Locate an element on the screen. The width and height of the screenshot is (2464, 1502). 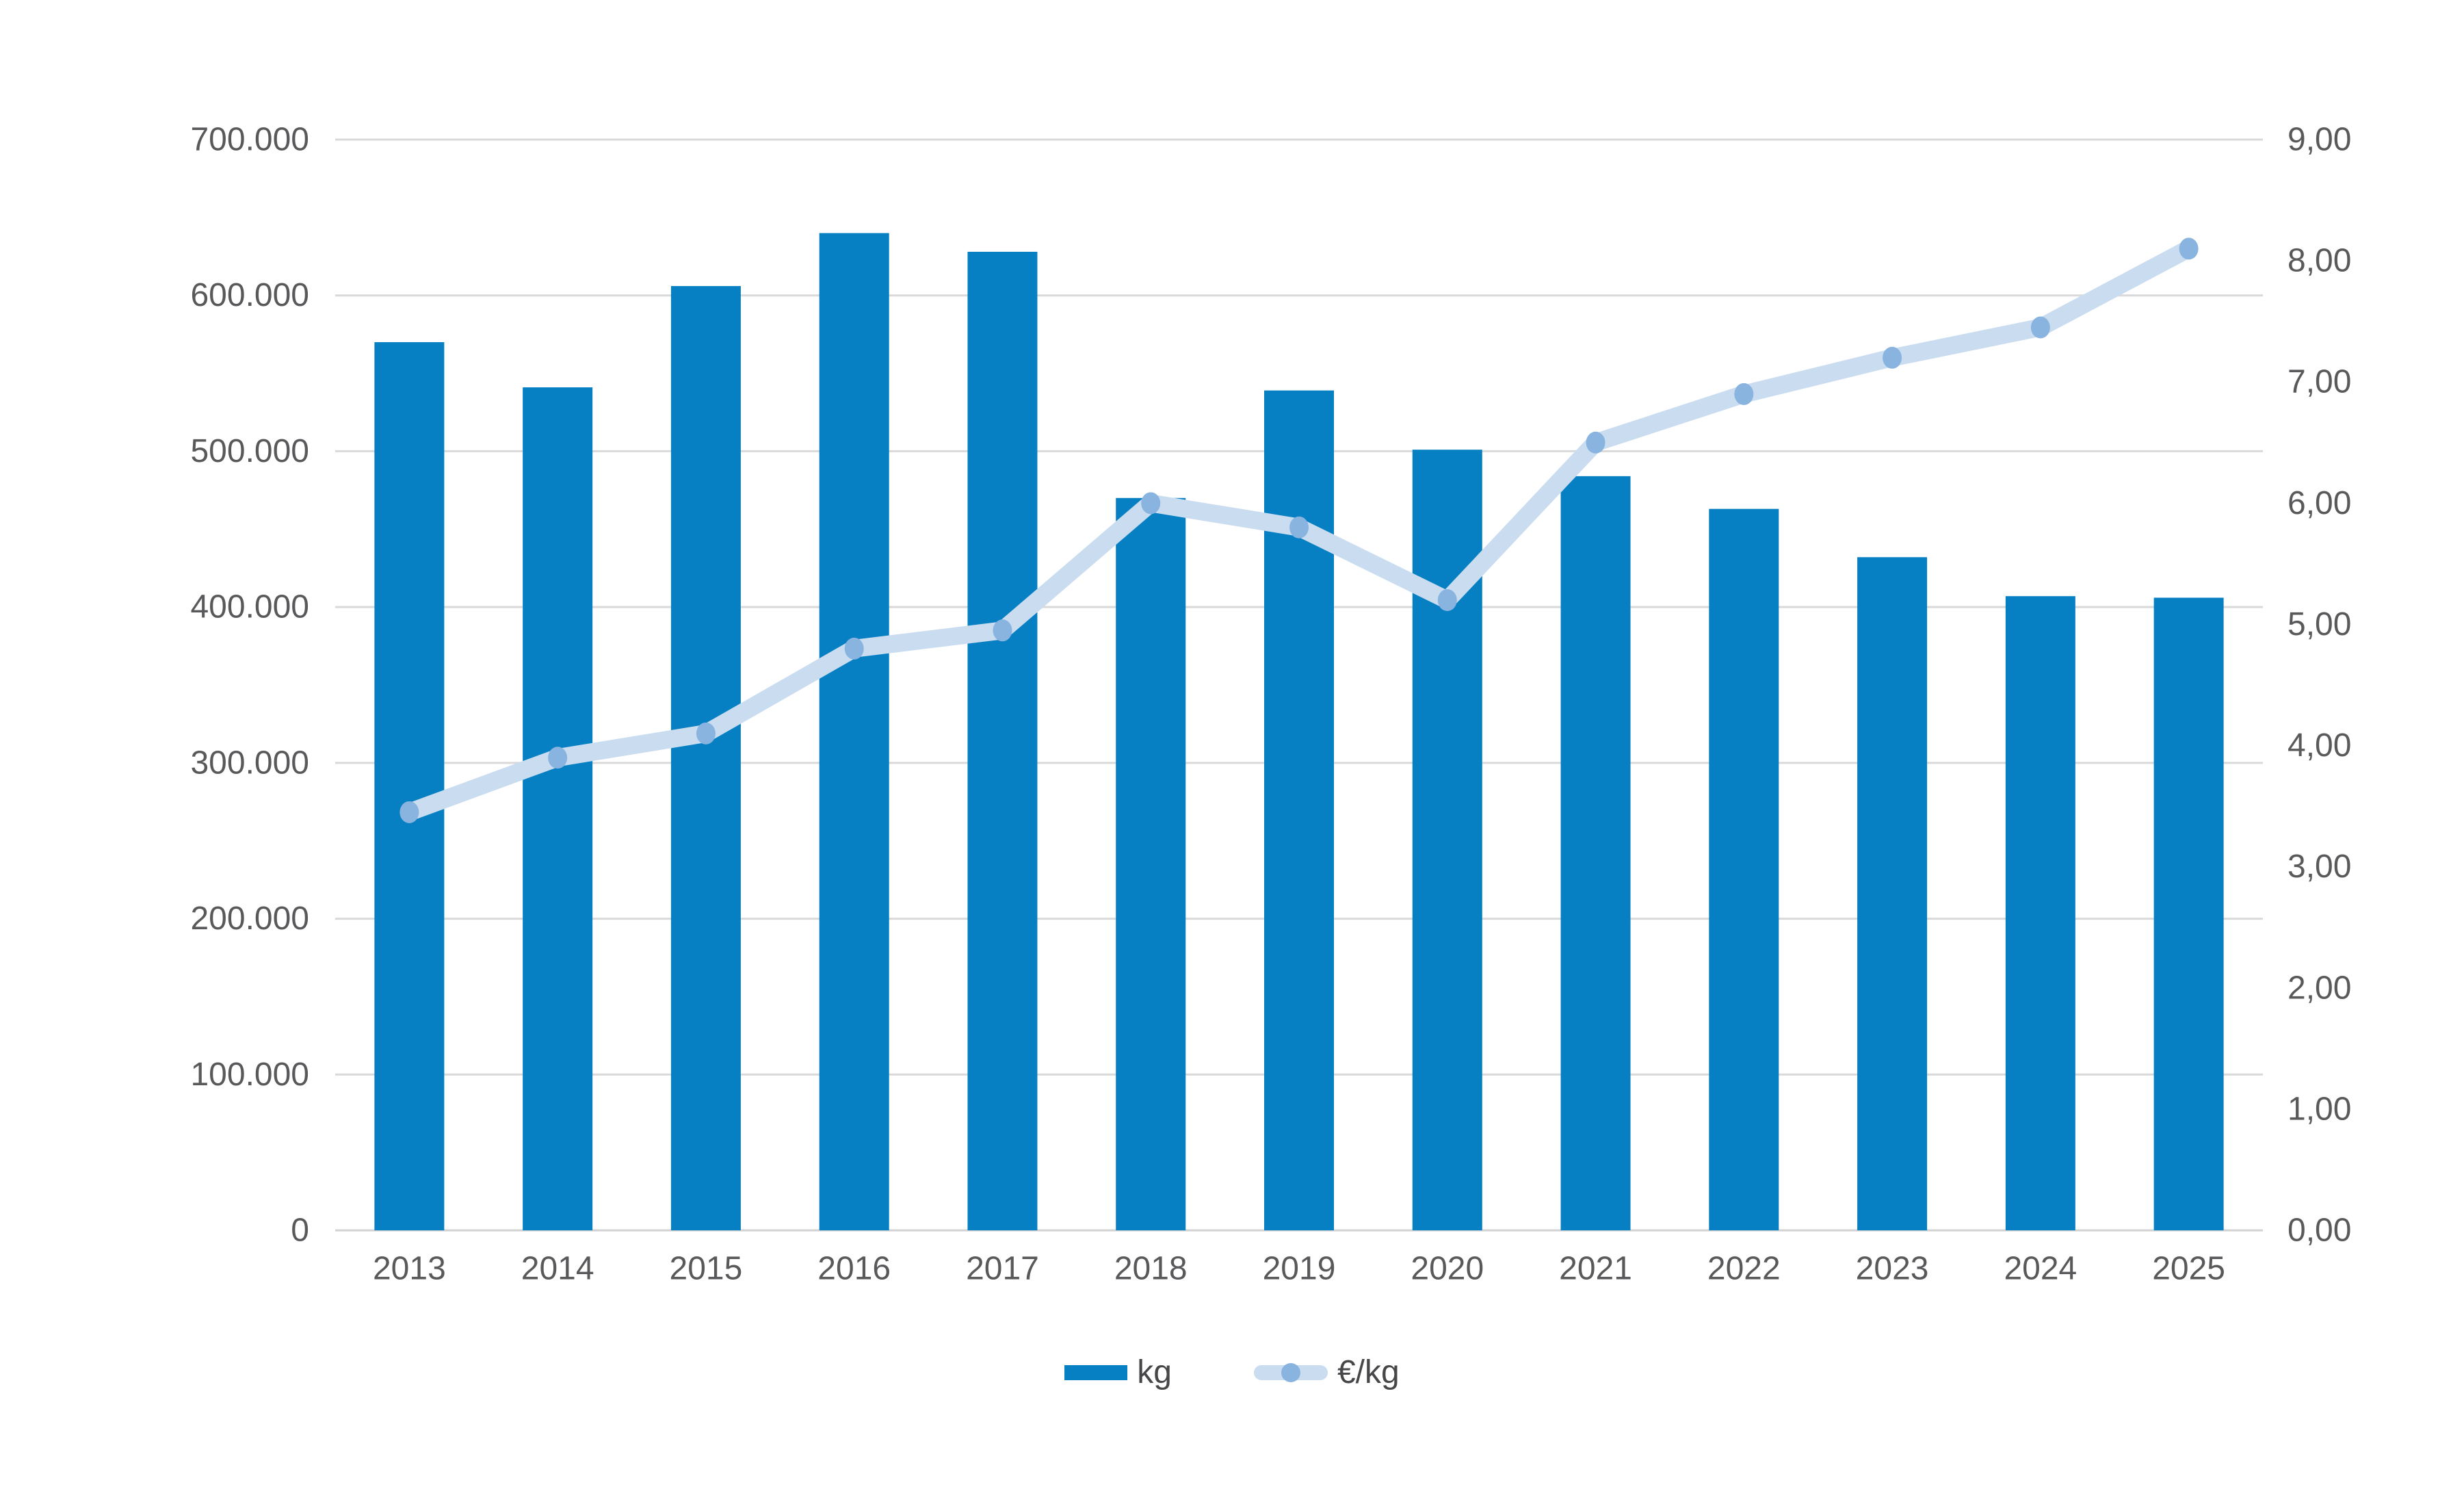
x-axis-label-2013: 2013 is located at coordinates (409, 1269).